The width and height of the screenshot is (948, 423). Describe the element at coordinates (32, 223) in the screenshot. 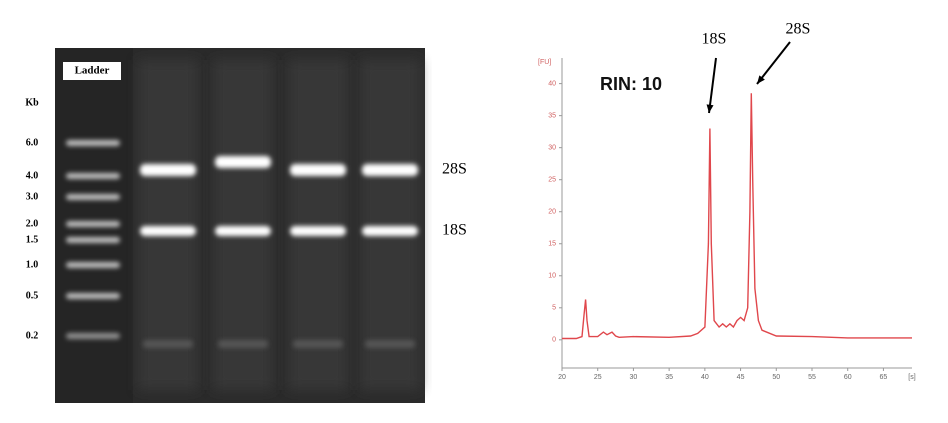

I see `ladder-size: 2.0` at that location.